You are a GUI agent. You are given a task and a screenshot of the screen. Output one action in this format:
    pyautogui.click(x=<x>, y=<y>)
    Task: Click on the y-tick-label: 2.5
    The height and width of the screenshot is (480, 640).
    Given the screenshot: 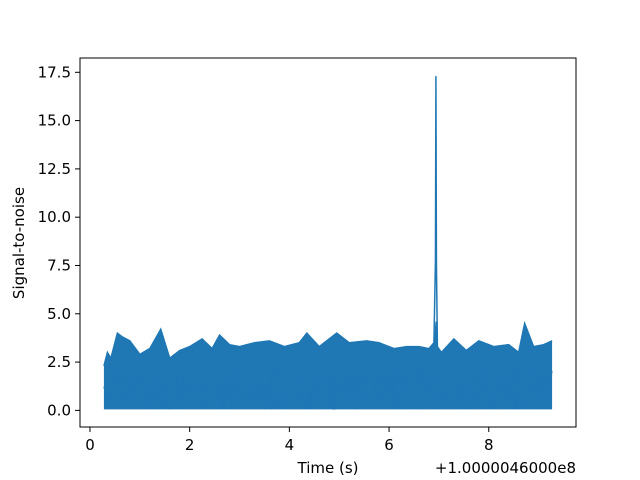 What is the action you would take?
    pyautogui.click(x=59, y=362)
    